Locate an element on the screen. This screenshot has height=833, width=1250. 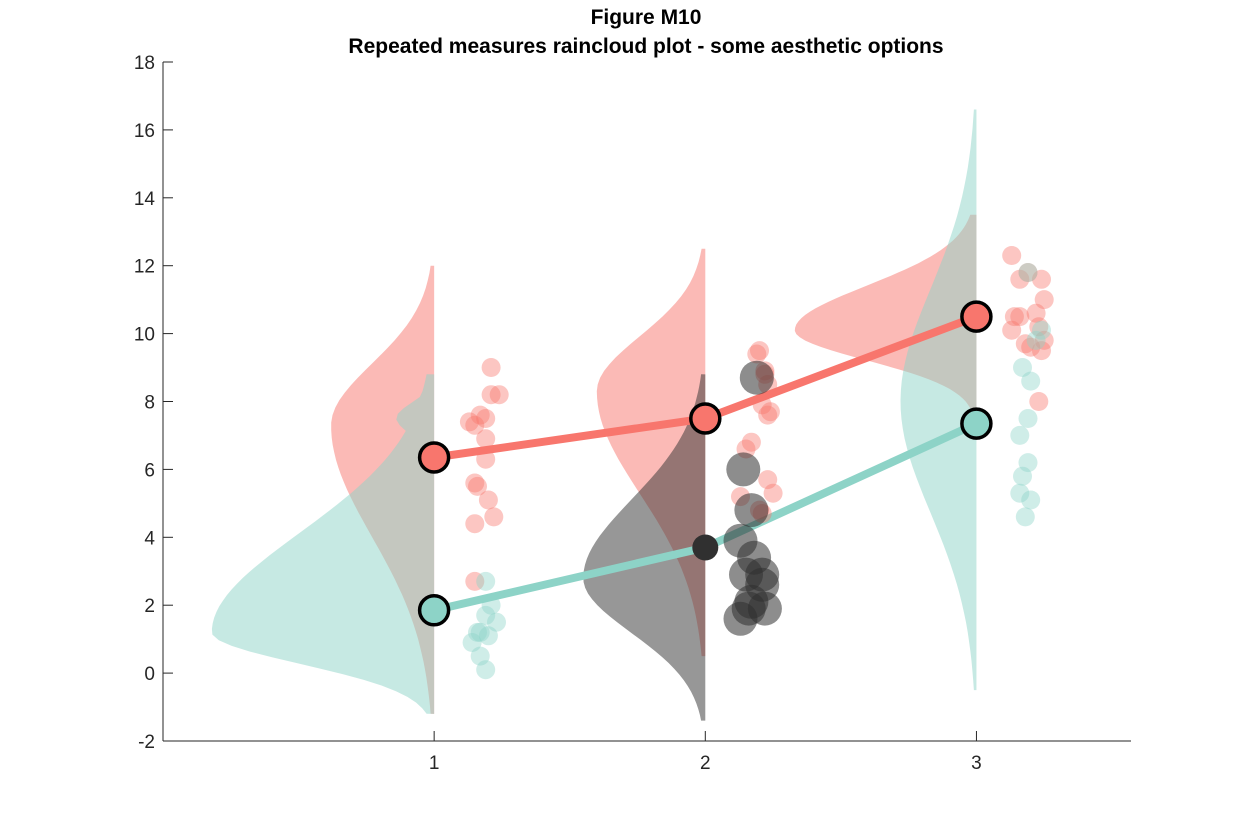
y-tick-label-4: 4 is located at coordinates (149, 538).